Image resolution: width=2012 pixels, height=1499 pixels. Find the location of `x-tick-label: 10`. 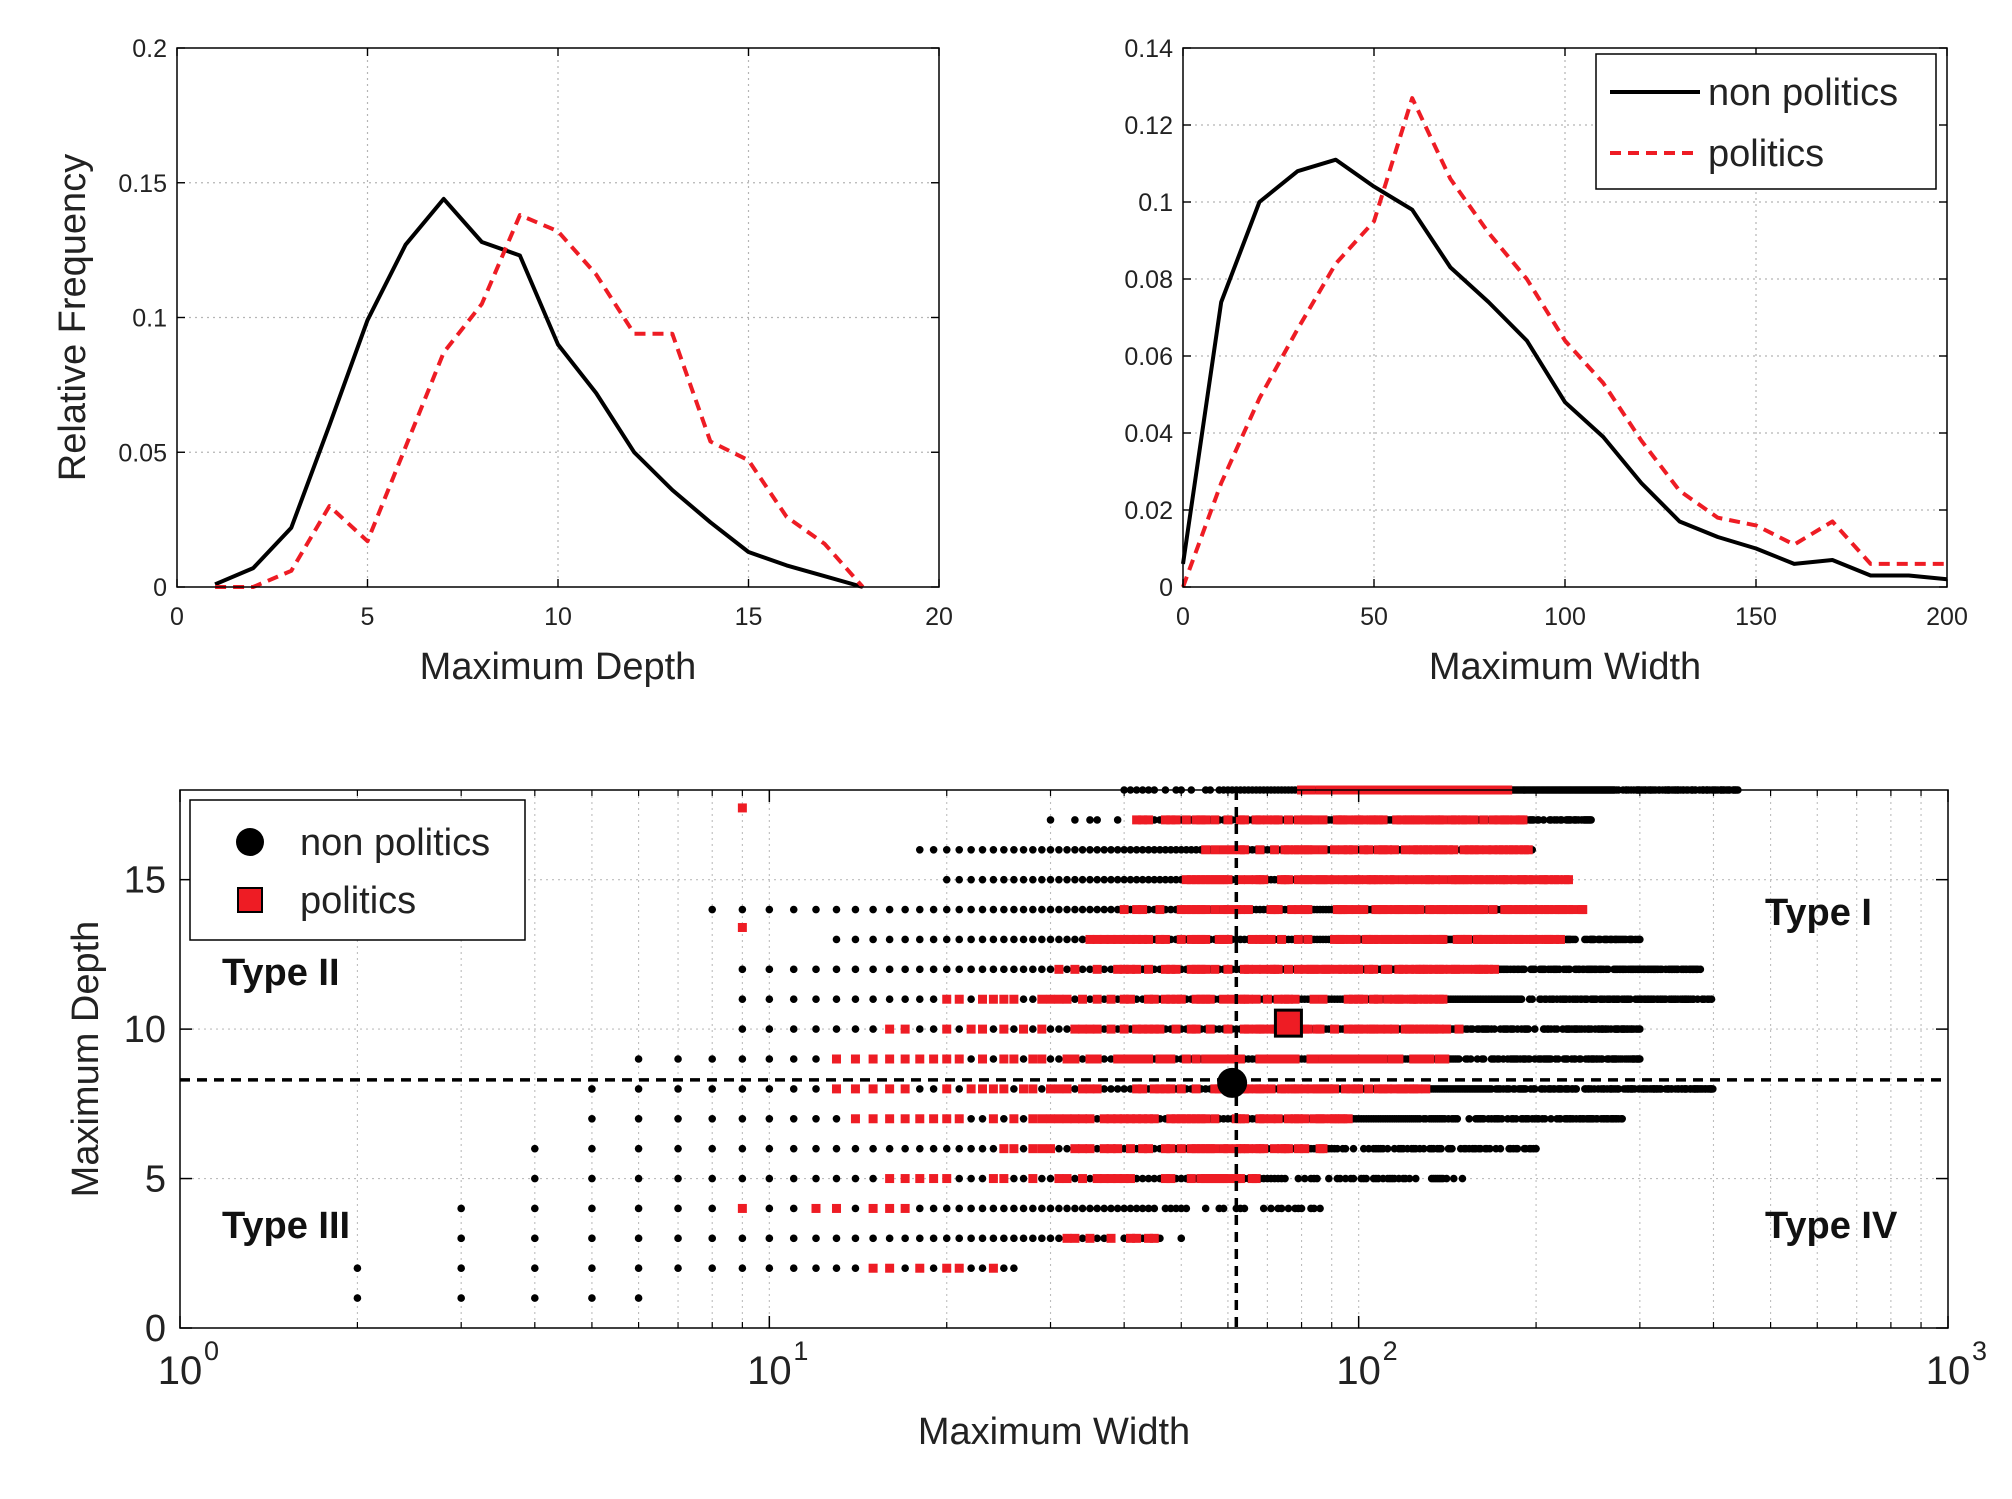

x-tick-label: 10 is located at coordinates (180, 1371).